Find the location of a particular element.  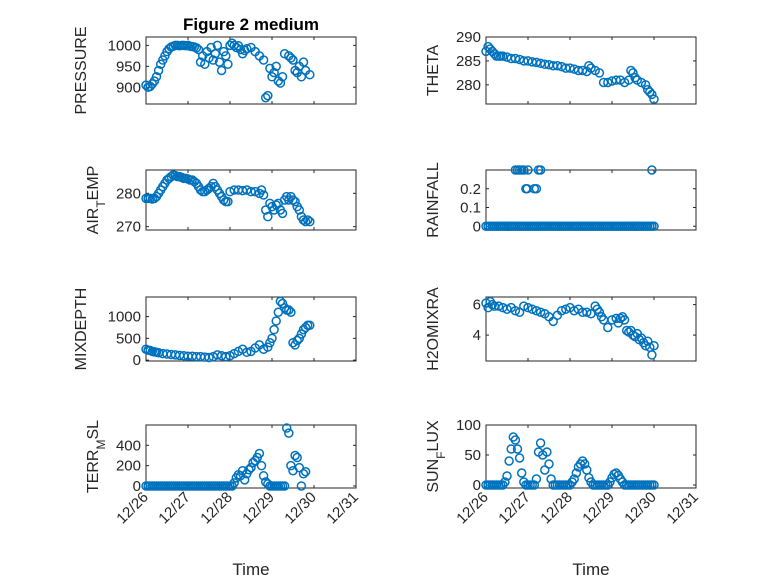

y-tick-label: 500 is located at coordinates (128, 338).